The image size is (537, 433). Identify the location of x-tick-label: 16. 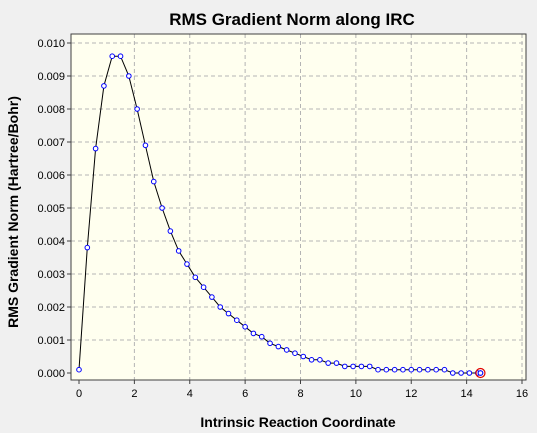
(522, 394).